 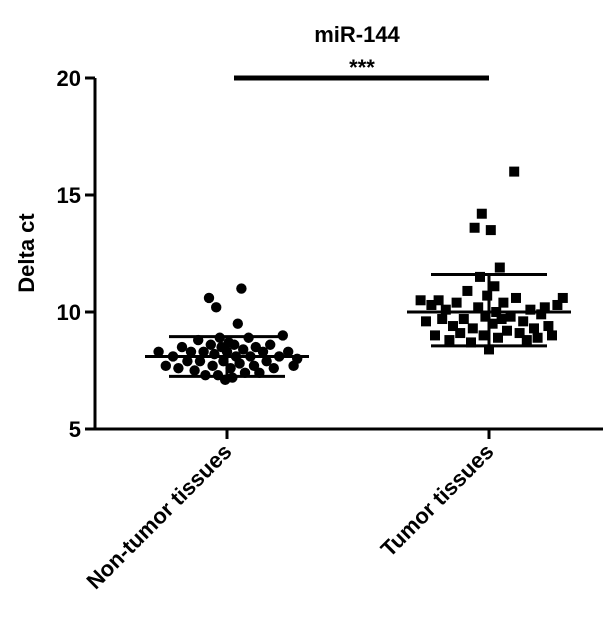 I want to click on y-tick-label: 15, so click(x=69, y=195).